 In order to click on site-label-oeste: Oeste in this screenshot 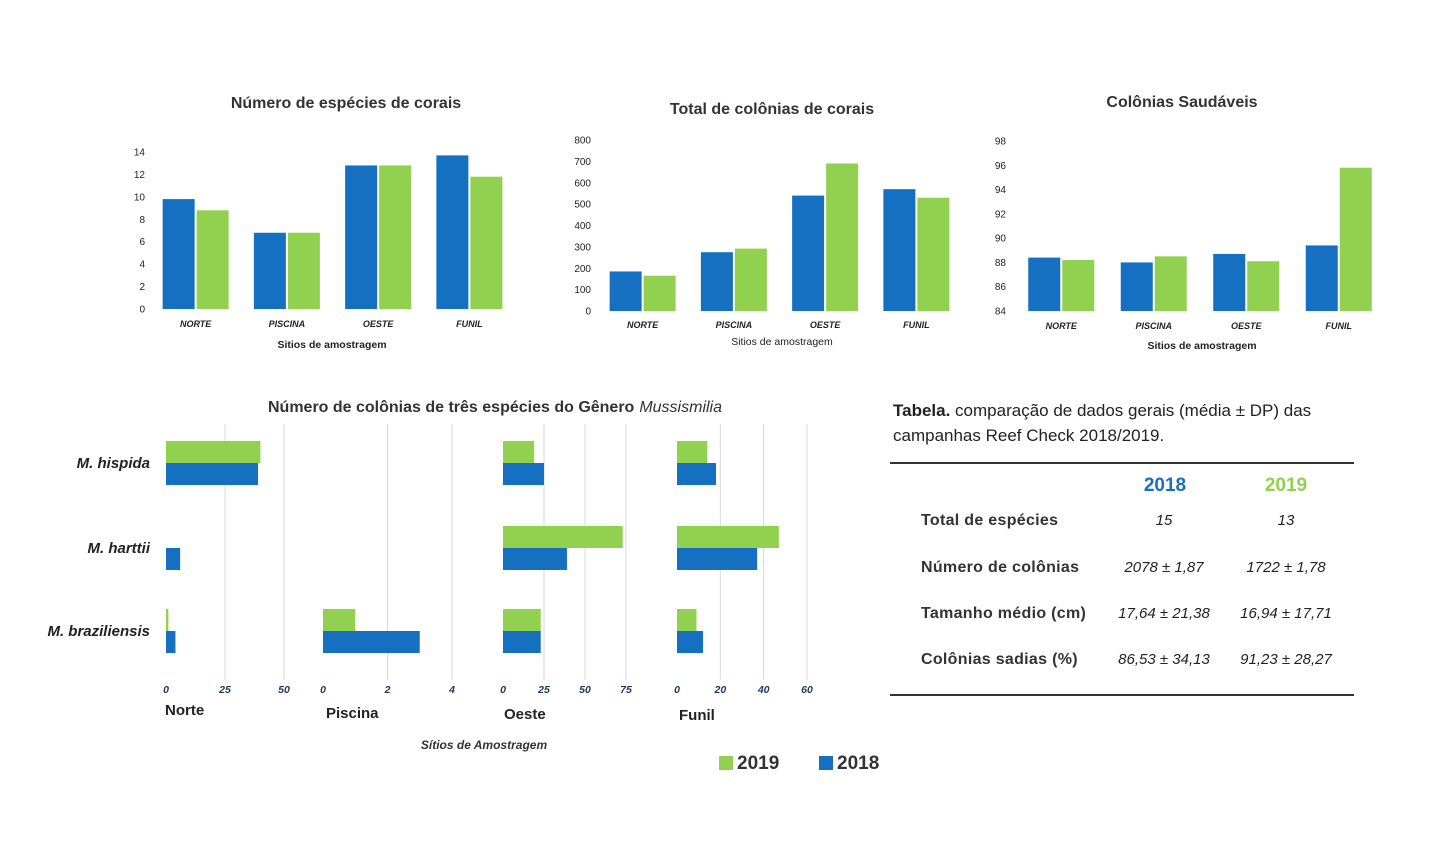, I will do `click(525, 714)`.